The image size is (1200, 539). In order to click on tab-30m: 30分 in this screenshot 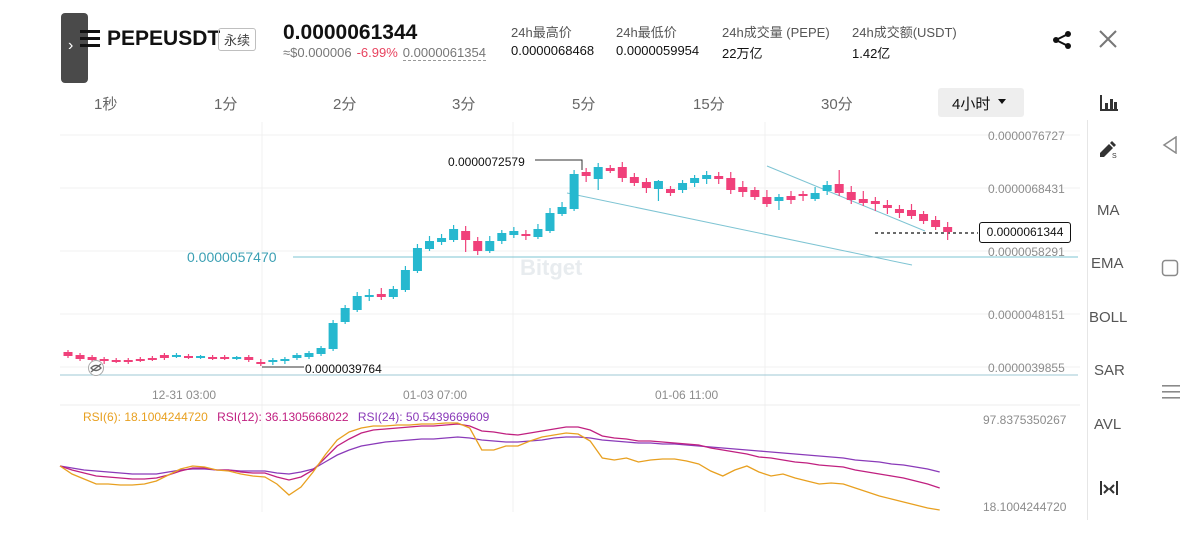, I will do `click(837, 104)`.